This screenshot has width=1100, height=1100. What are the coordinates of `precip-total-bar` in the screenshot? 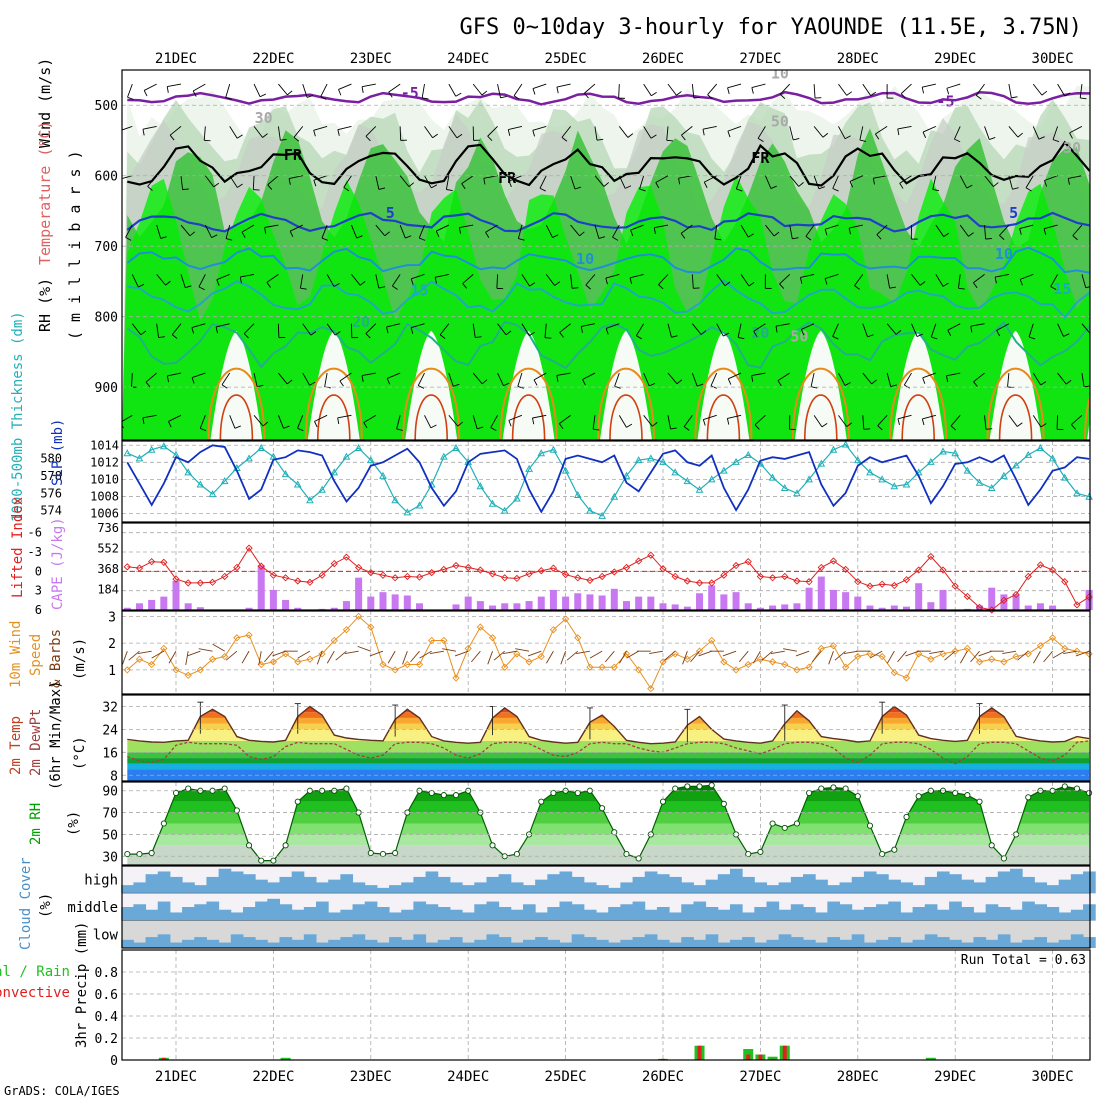 It's located at (772, 1058).